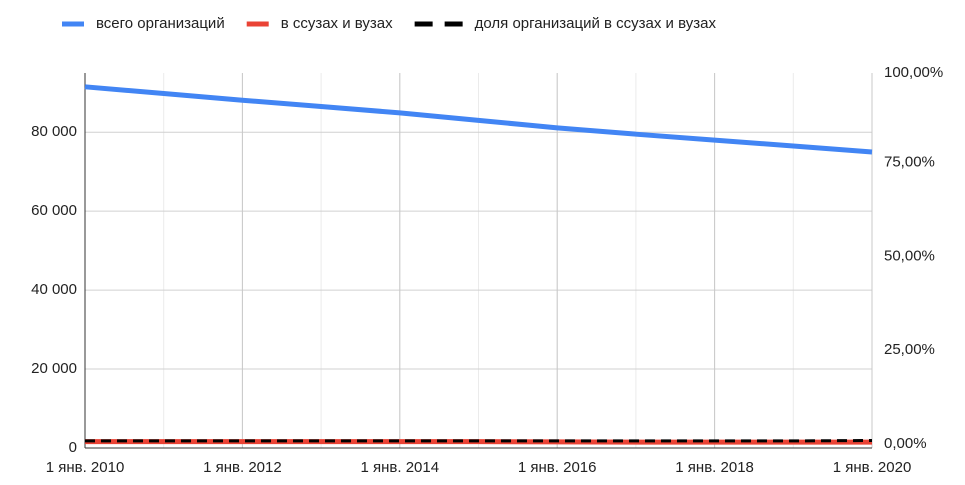 The image size is (965, 485). What do you see at coordinates (909, 255) in the screenshot?
I see `y2-tick-label: 50,00%` at bounding box center [909, 255].